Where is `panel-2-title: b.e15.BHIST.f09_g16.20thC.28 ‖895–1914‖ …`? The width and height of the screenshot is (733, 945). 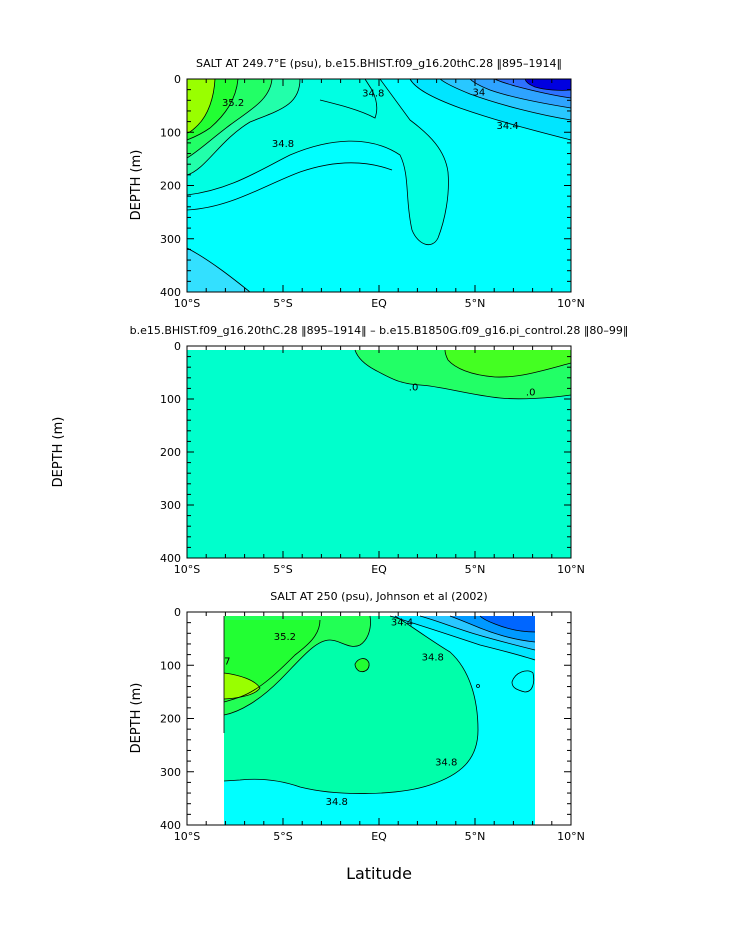
panel-2-title: b.e15.BHIST.f09_g16.20thC.28 ‖895–1914‖ … is located at coordinates (379, 330).